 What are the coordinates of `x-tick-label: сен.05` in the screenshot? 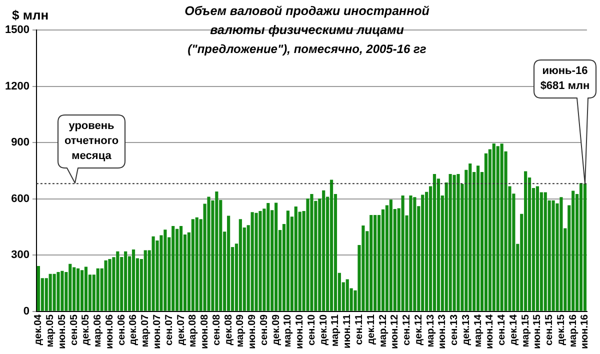 It's located at (74, 330).